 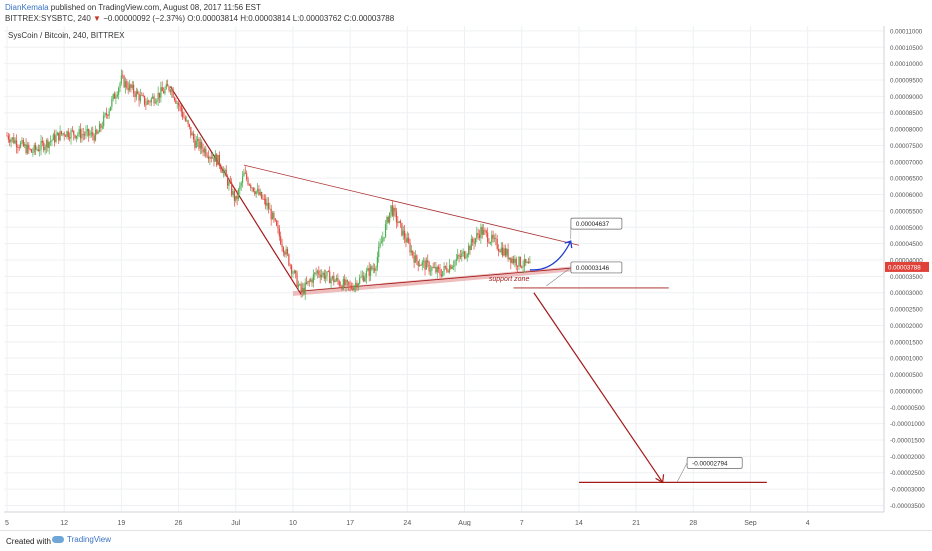 I want to click on y-tick-label: 0.00000500, so click(x=906, y=375).